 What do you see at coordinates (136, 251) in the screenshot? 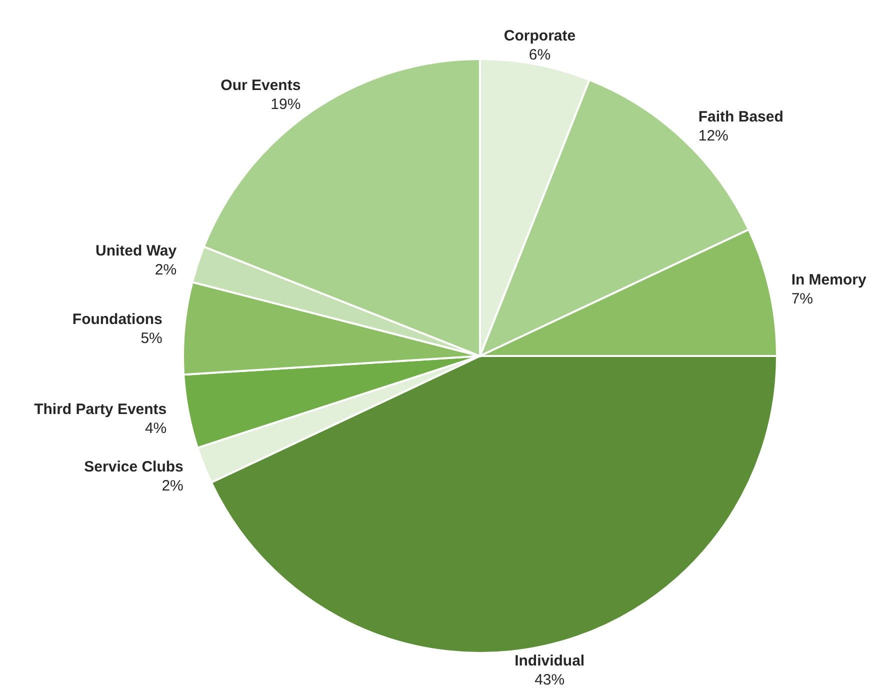
I see `slice-label: United Way` at bounding box center [136, 251].